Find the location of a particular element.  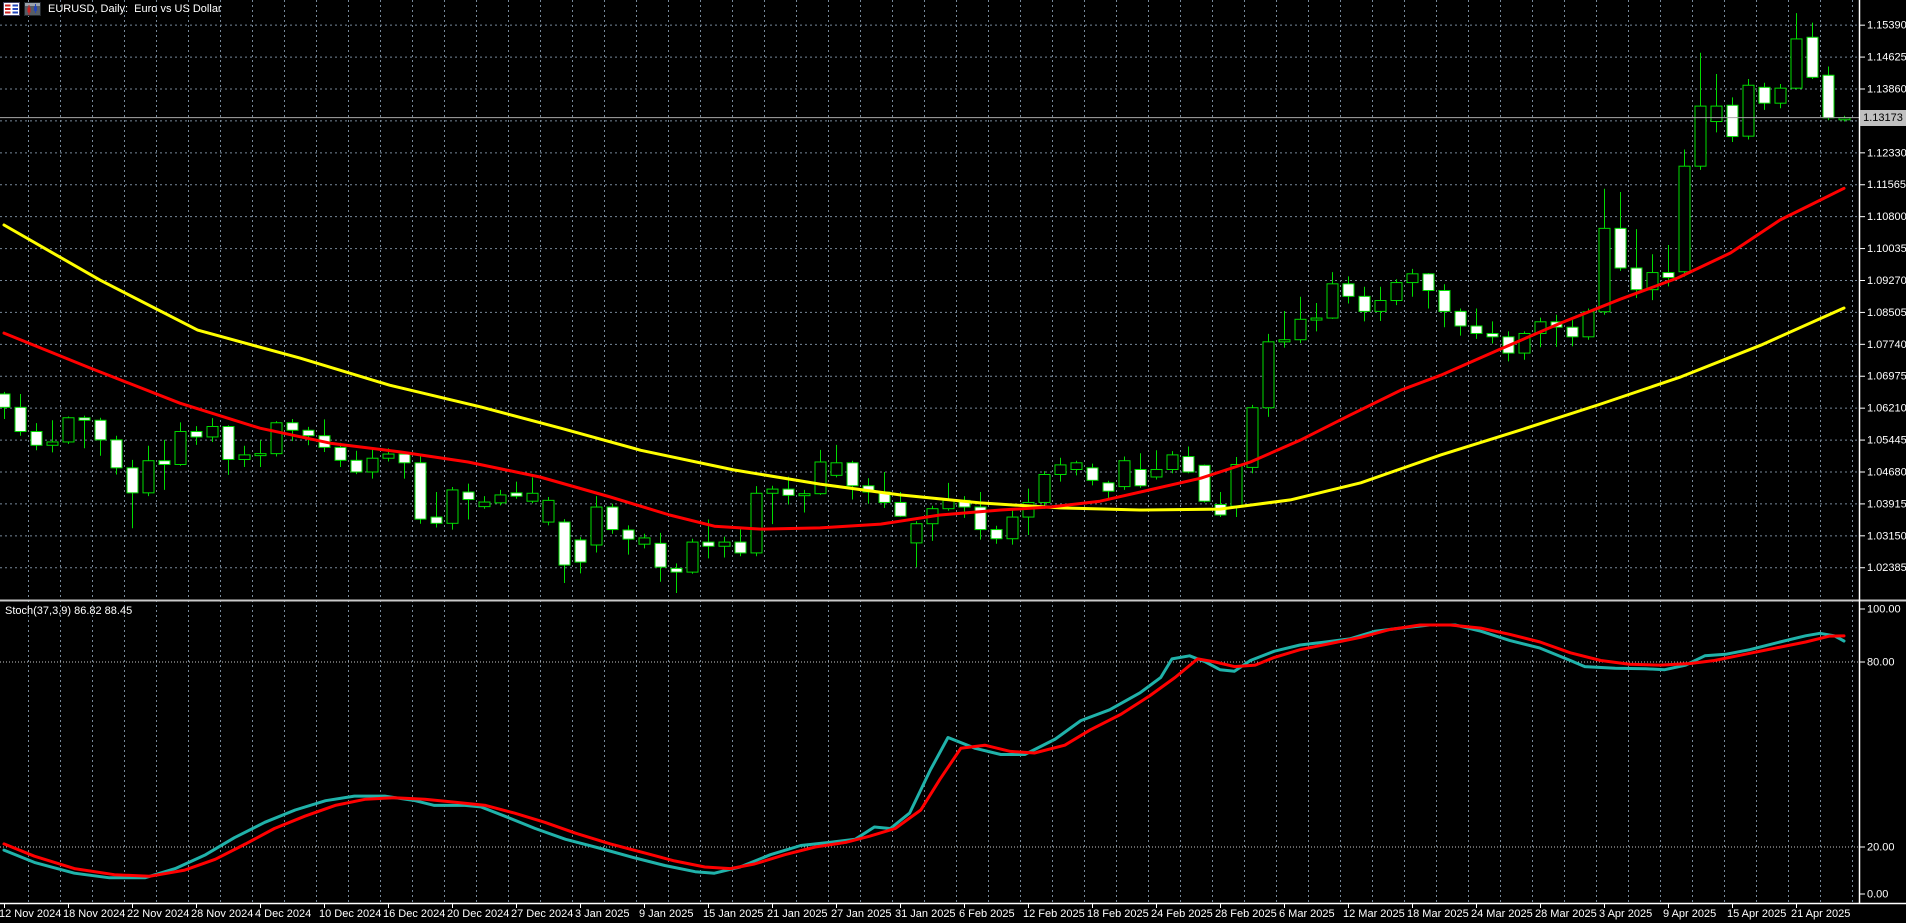

svg-text: 10 Dec 2024 is located at coordinates (350, 914).